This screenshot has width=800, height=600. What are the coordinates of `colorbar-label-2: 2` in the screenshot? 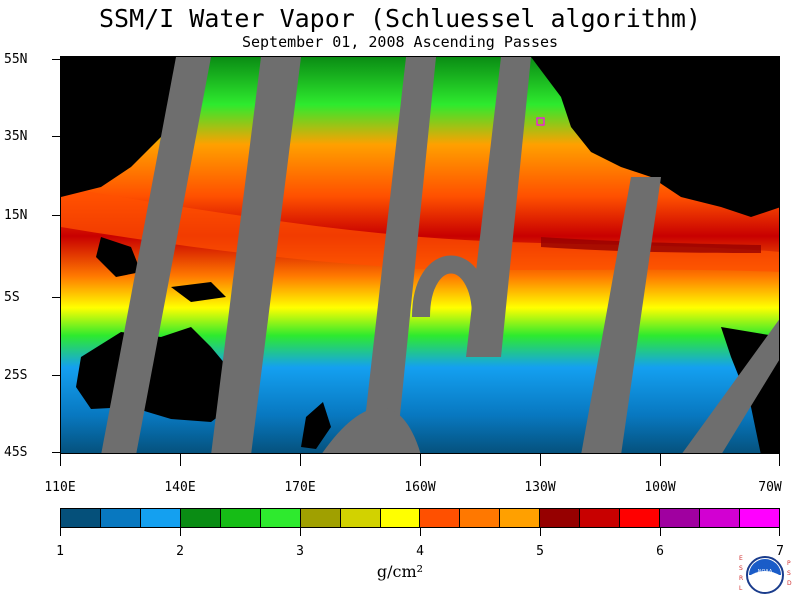 It's located at (180, 551).